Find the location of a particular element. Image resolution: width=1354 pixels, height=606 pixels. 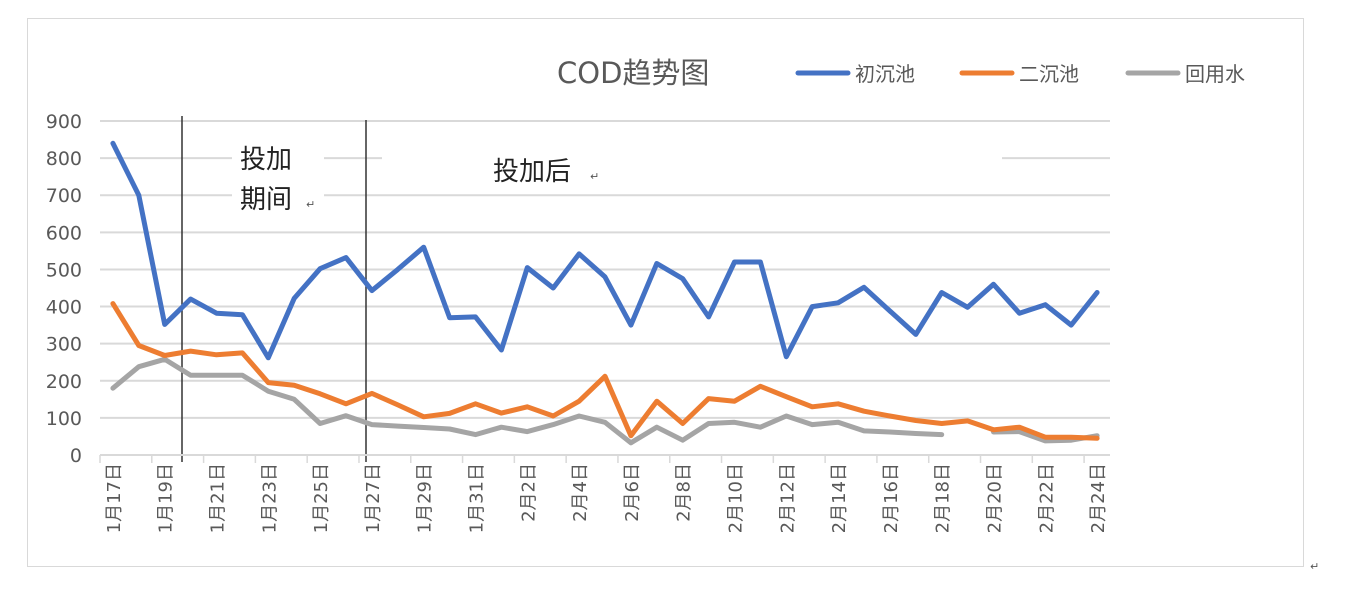

x-tick-label: 2月20日 is located at coordinates (994, 498).